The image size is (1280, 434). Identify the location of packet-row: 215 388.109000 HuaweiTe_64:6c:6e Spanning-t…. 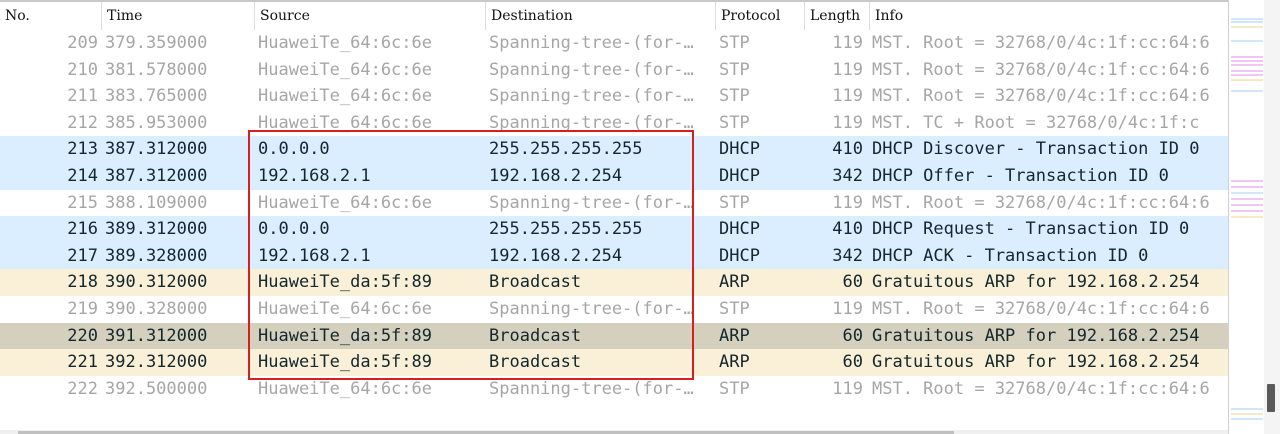
(614, 203).